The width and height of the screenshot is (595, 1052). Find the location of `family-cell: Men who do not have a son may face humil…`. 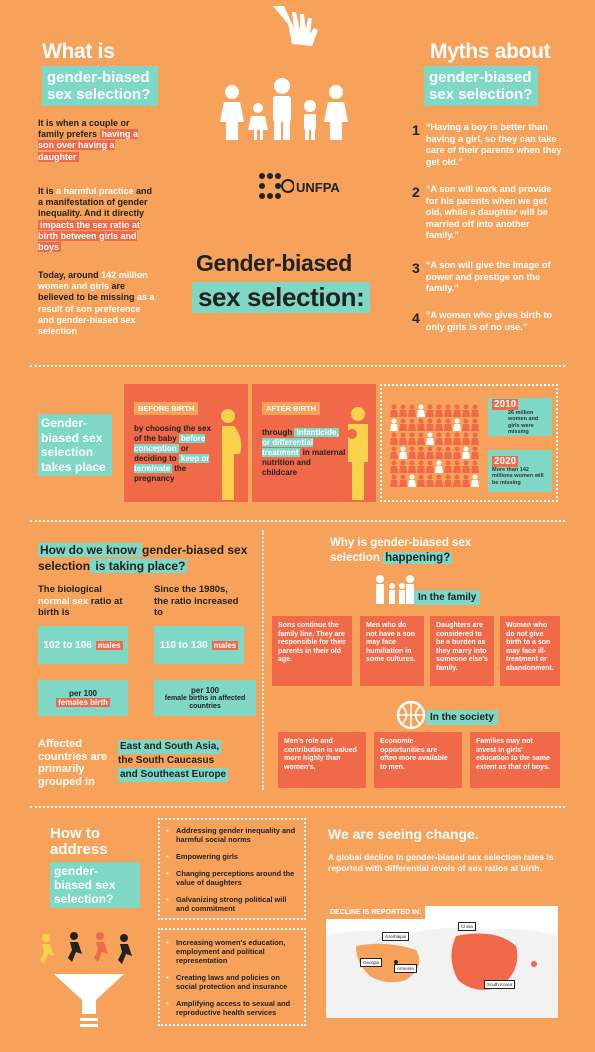

family-cell: Men who do not have a son may face humil… is located at coordinates (392, 651).